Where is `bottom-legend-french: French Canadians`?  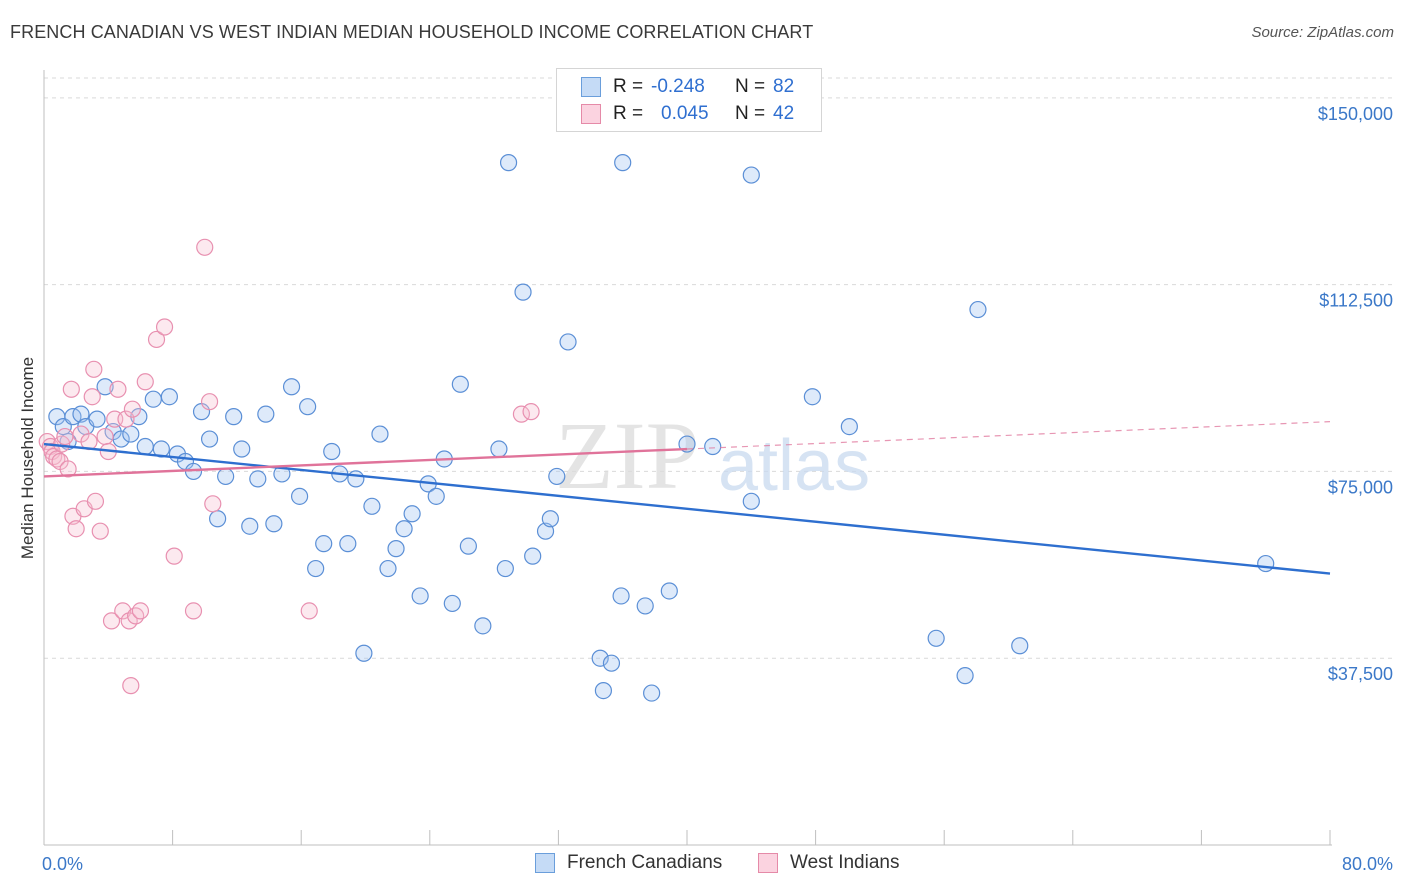
bottom-legend-french: French Canadians is located at coordinates (628, 863).